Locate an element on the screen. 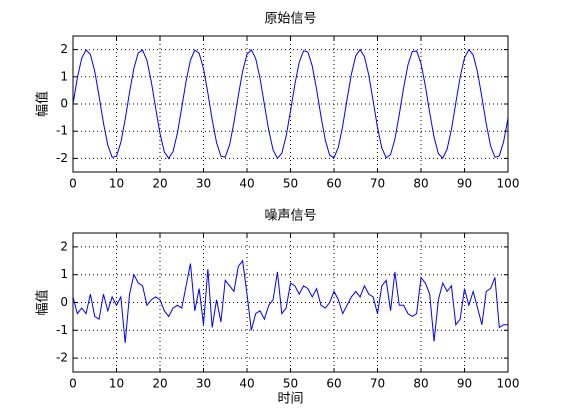  chart-title: 噪声信号 is located at coordinates (290, 216).